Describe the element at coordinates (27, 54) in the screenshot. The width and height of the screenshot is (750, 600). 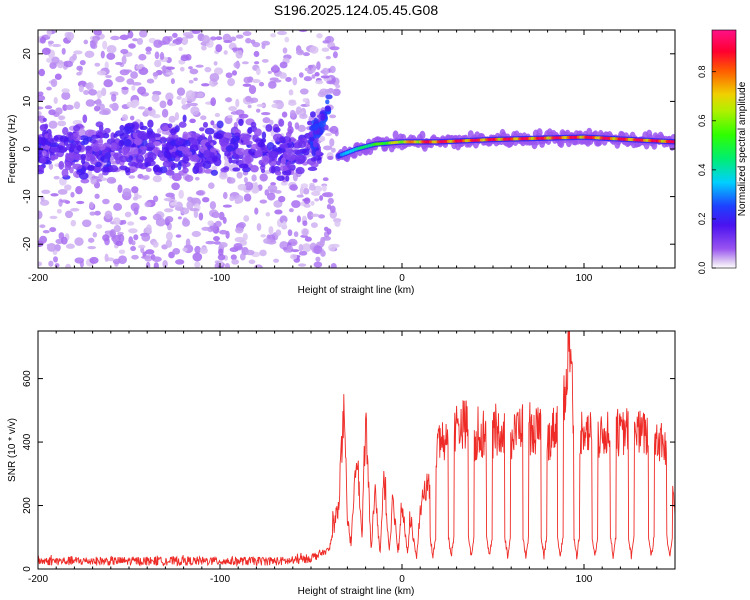
I see `spectrogram-y-tick-label: 20` at that location.